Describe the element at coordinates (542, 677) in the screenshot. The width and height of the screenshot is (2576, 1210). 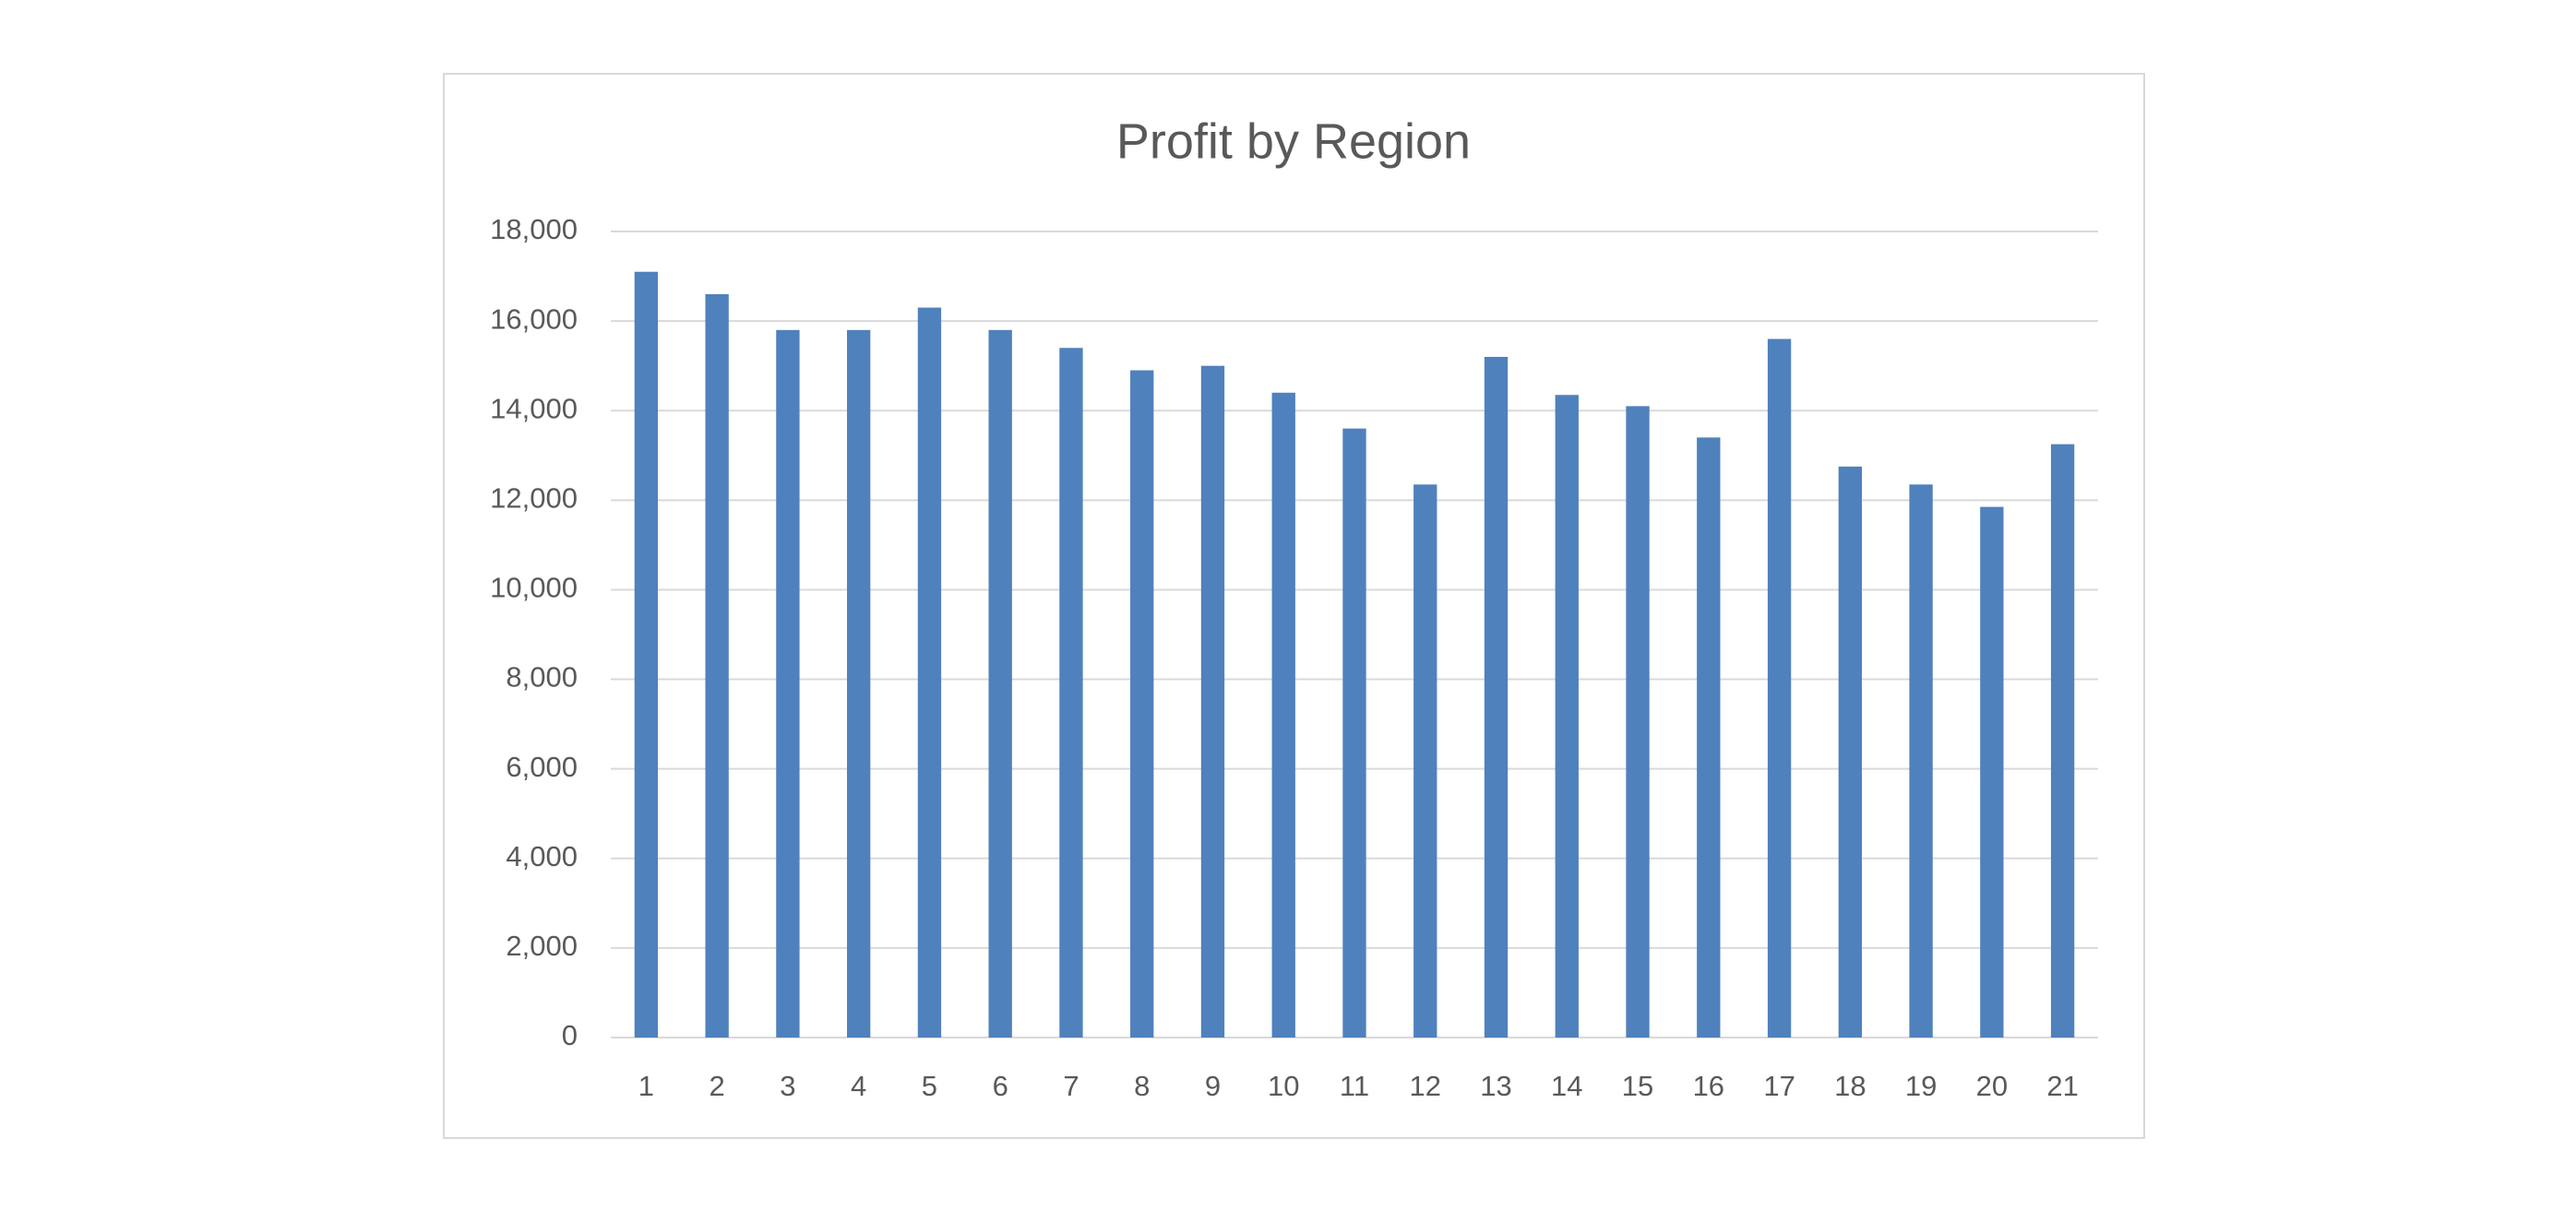
I see `y-tick-label: 8,000` at that location.